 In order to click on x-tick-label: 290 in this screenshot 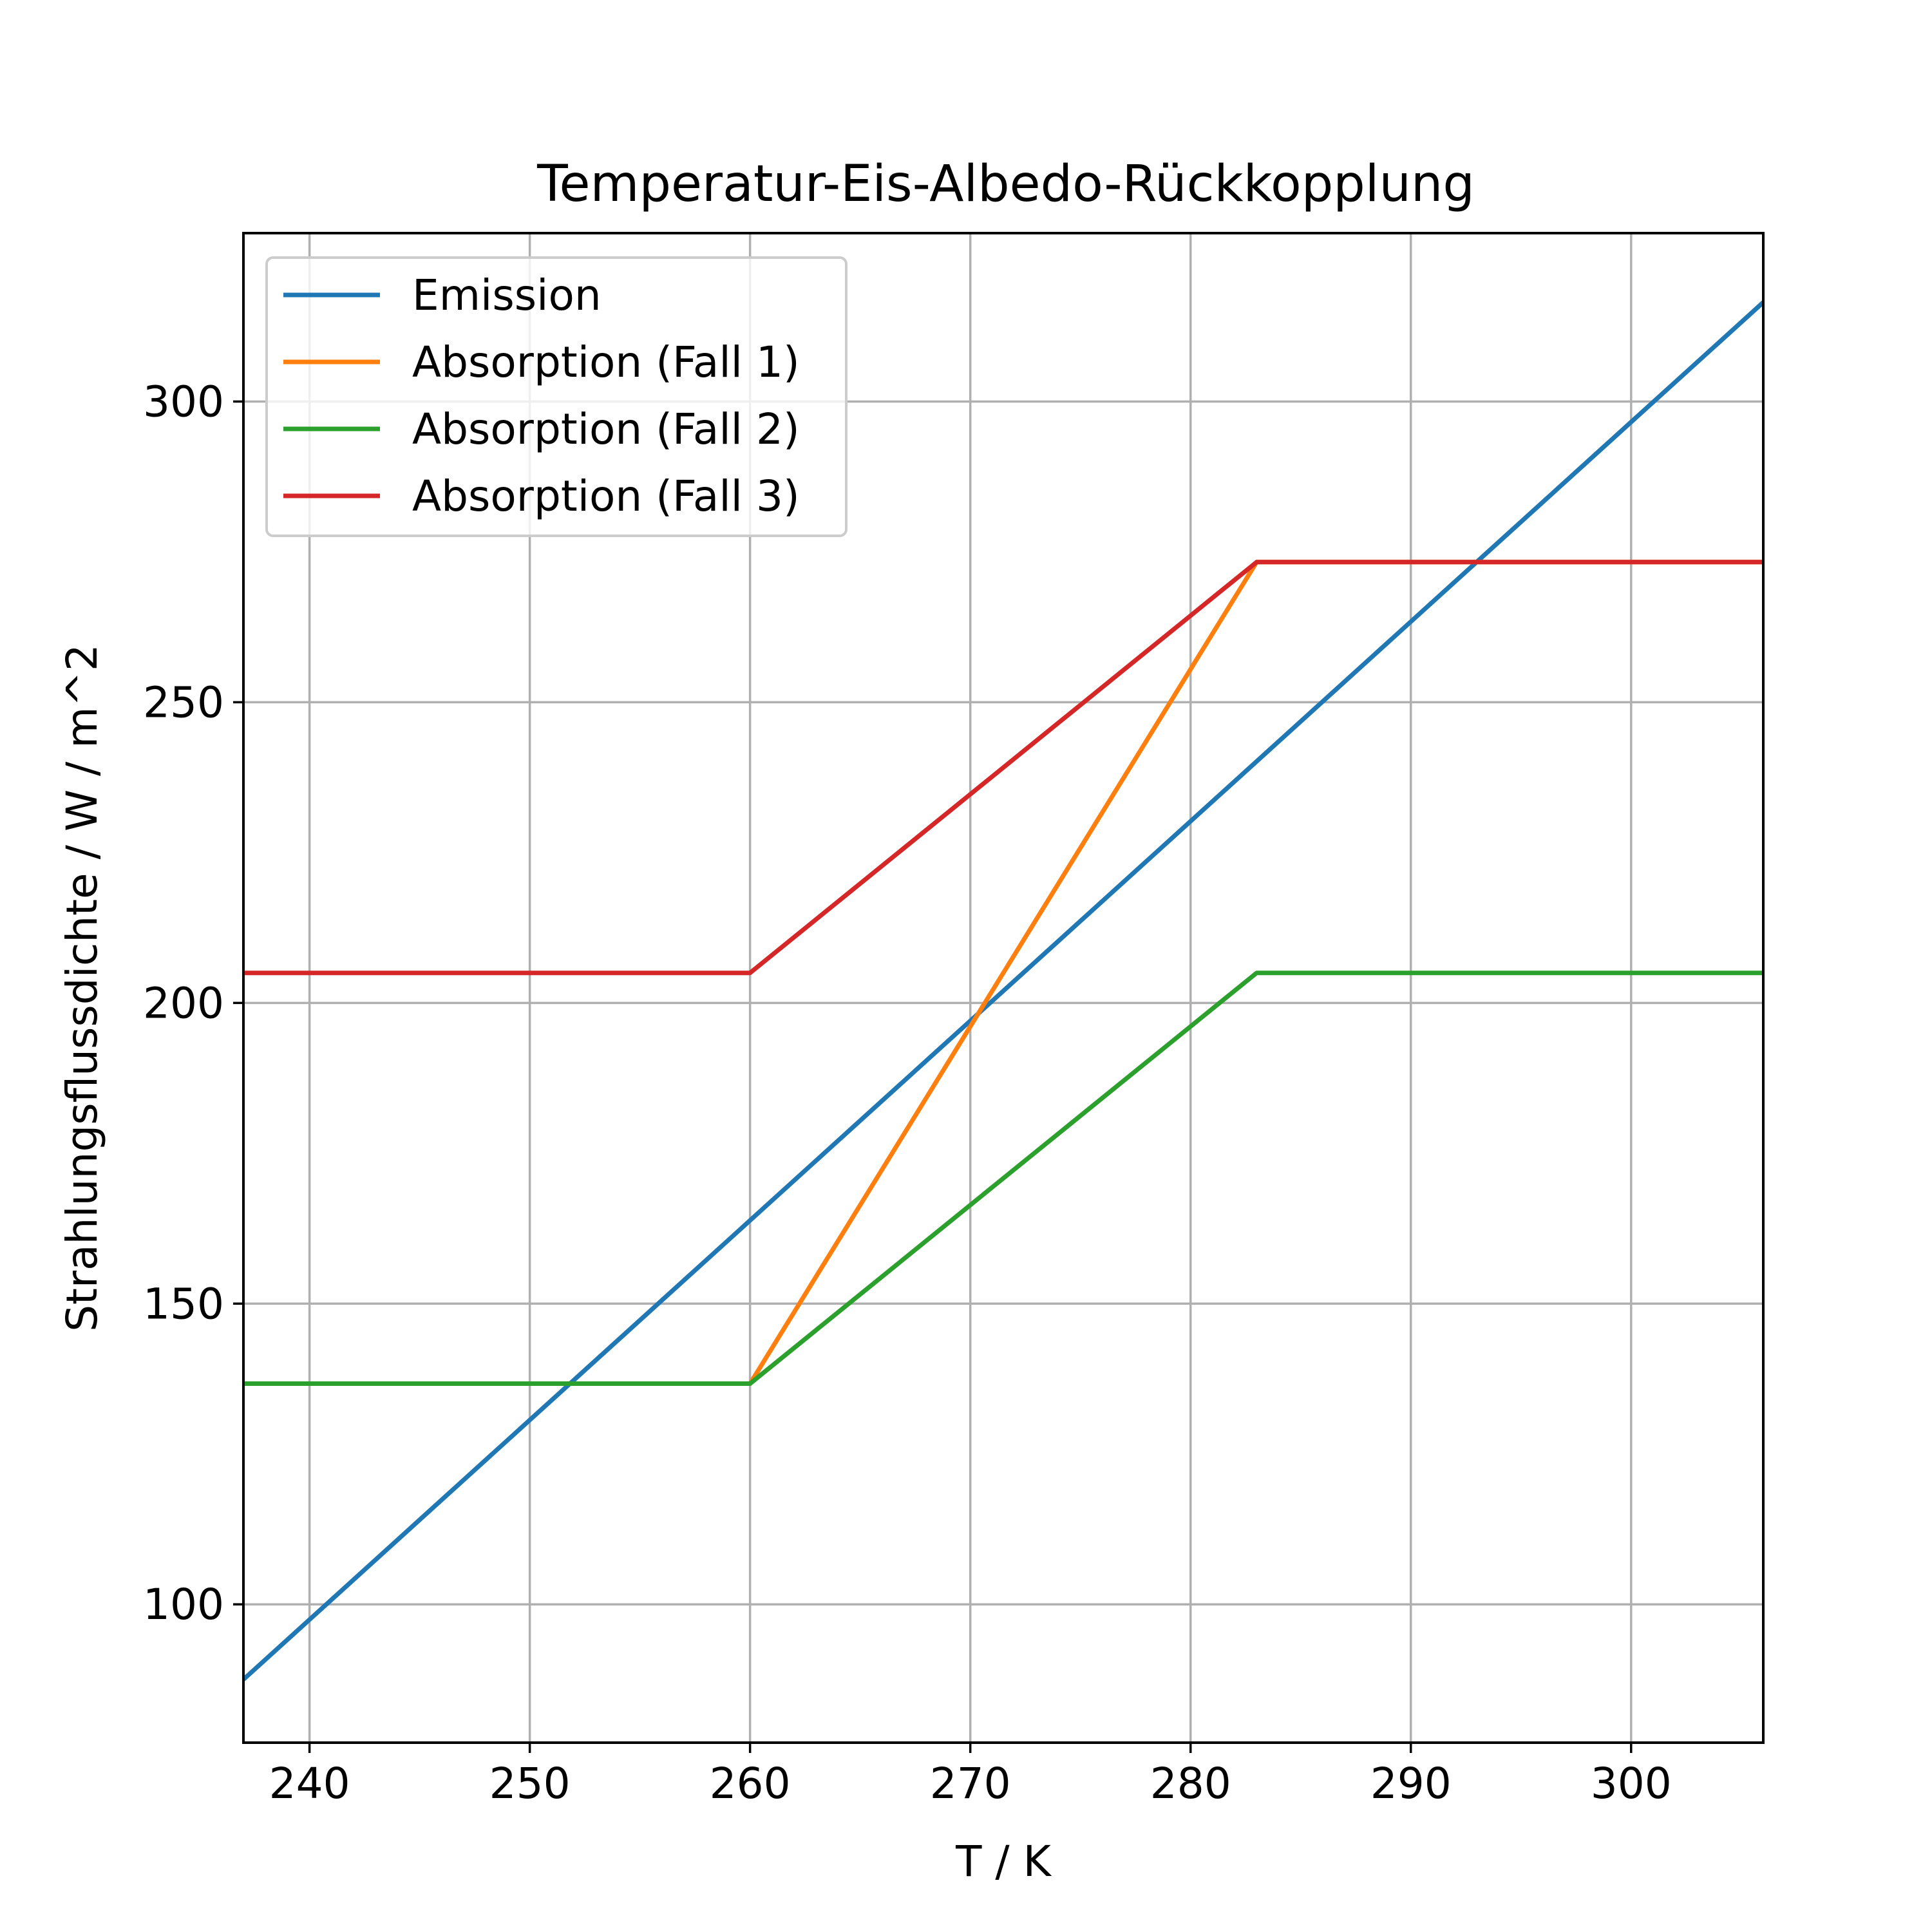, I will do `click(1411, 1783)`.